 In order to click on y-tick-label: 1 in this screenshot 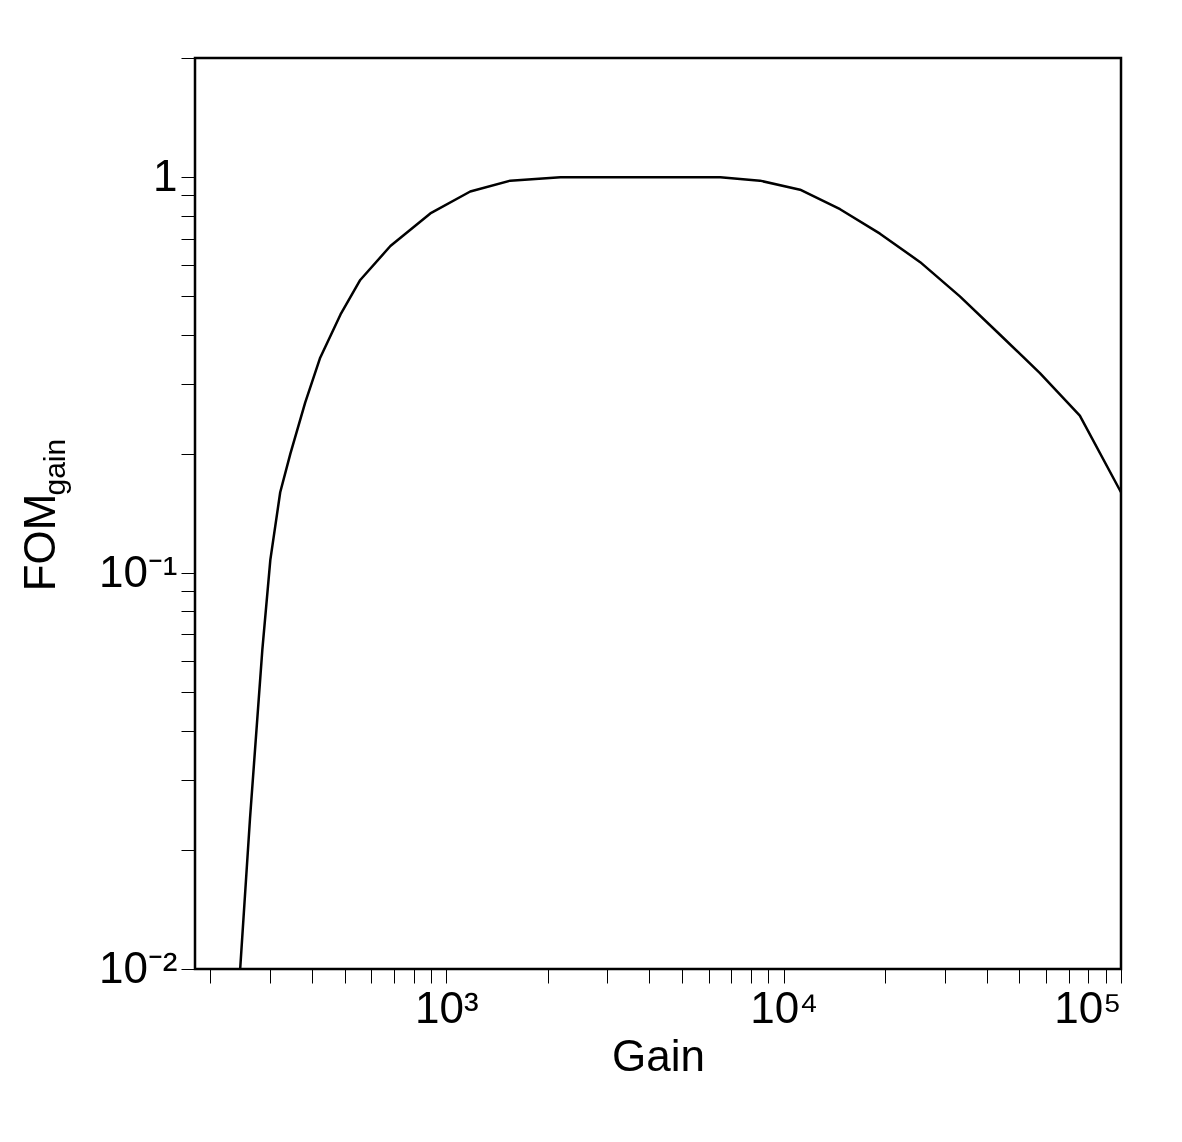, I will do `click(165, 175)`.